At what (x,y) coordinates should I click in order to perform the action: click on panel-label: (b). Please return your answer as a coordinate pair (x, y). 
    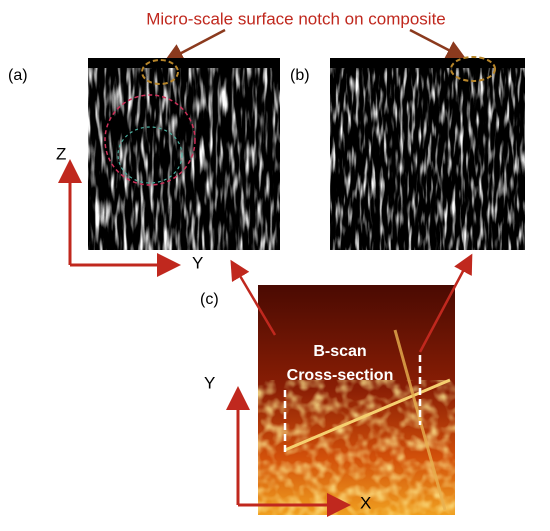
    Looking at the image, I should click on (300, 75).